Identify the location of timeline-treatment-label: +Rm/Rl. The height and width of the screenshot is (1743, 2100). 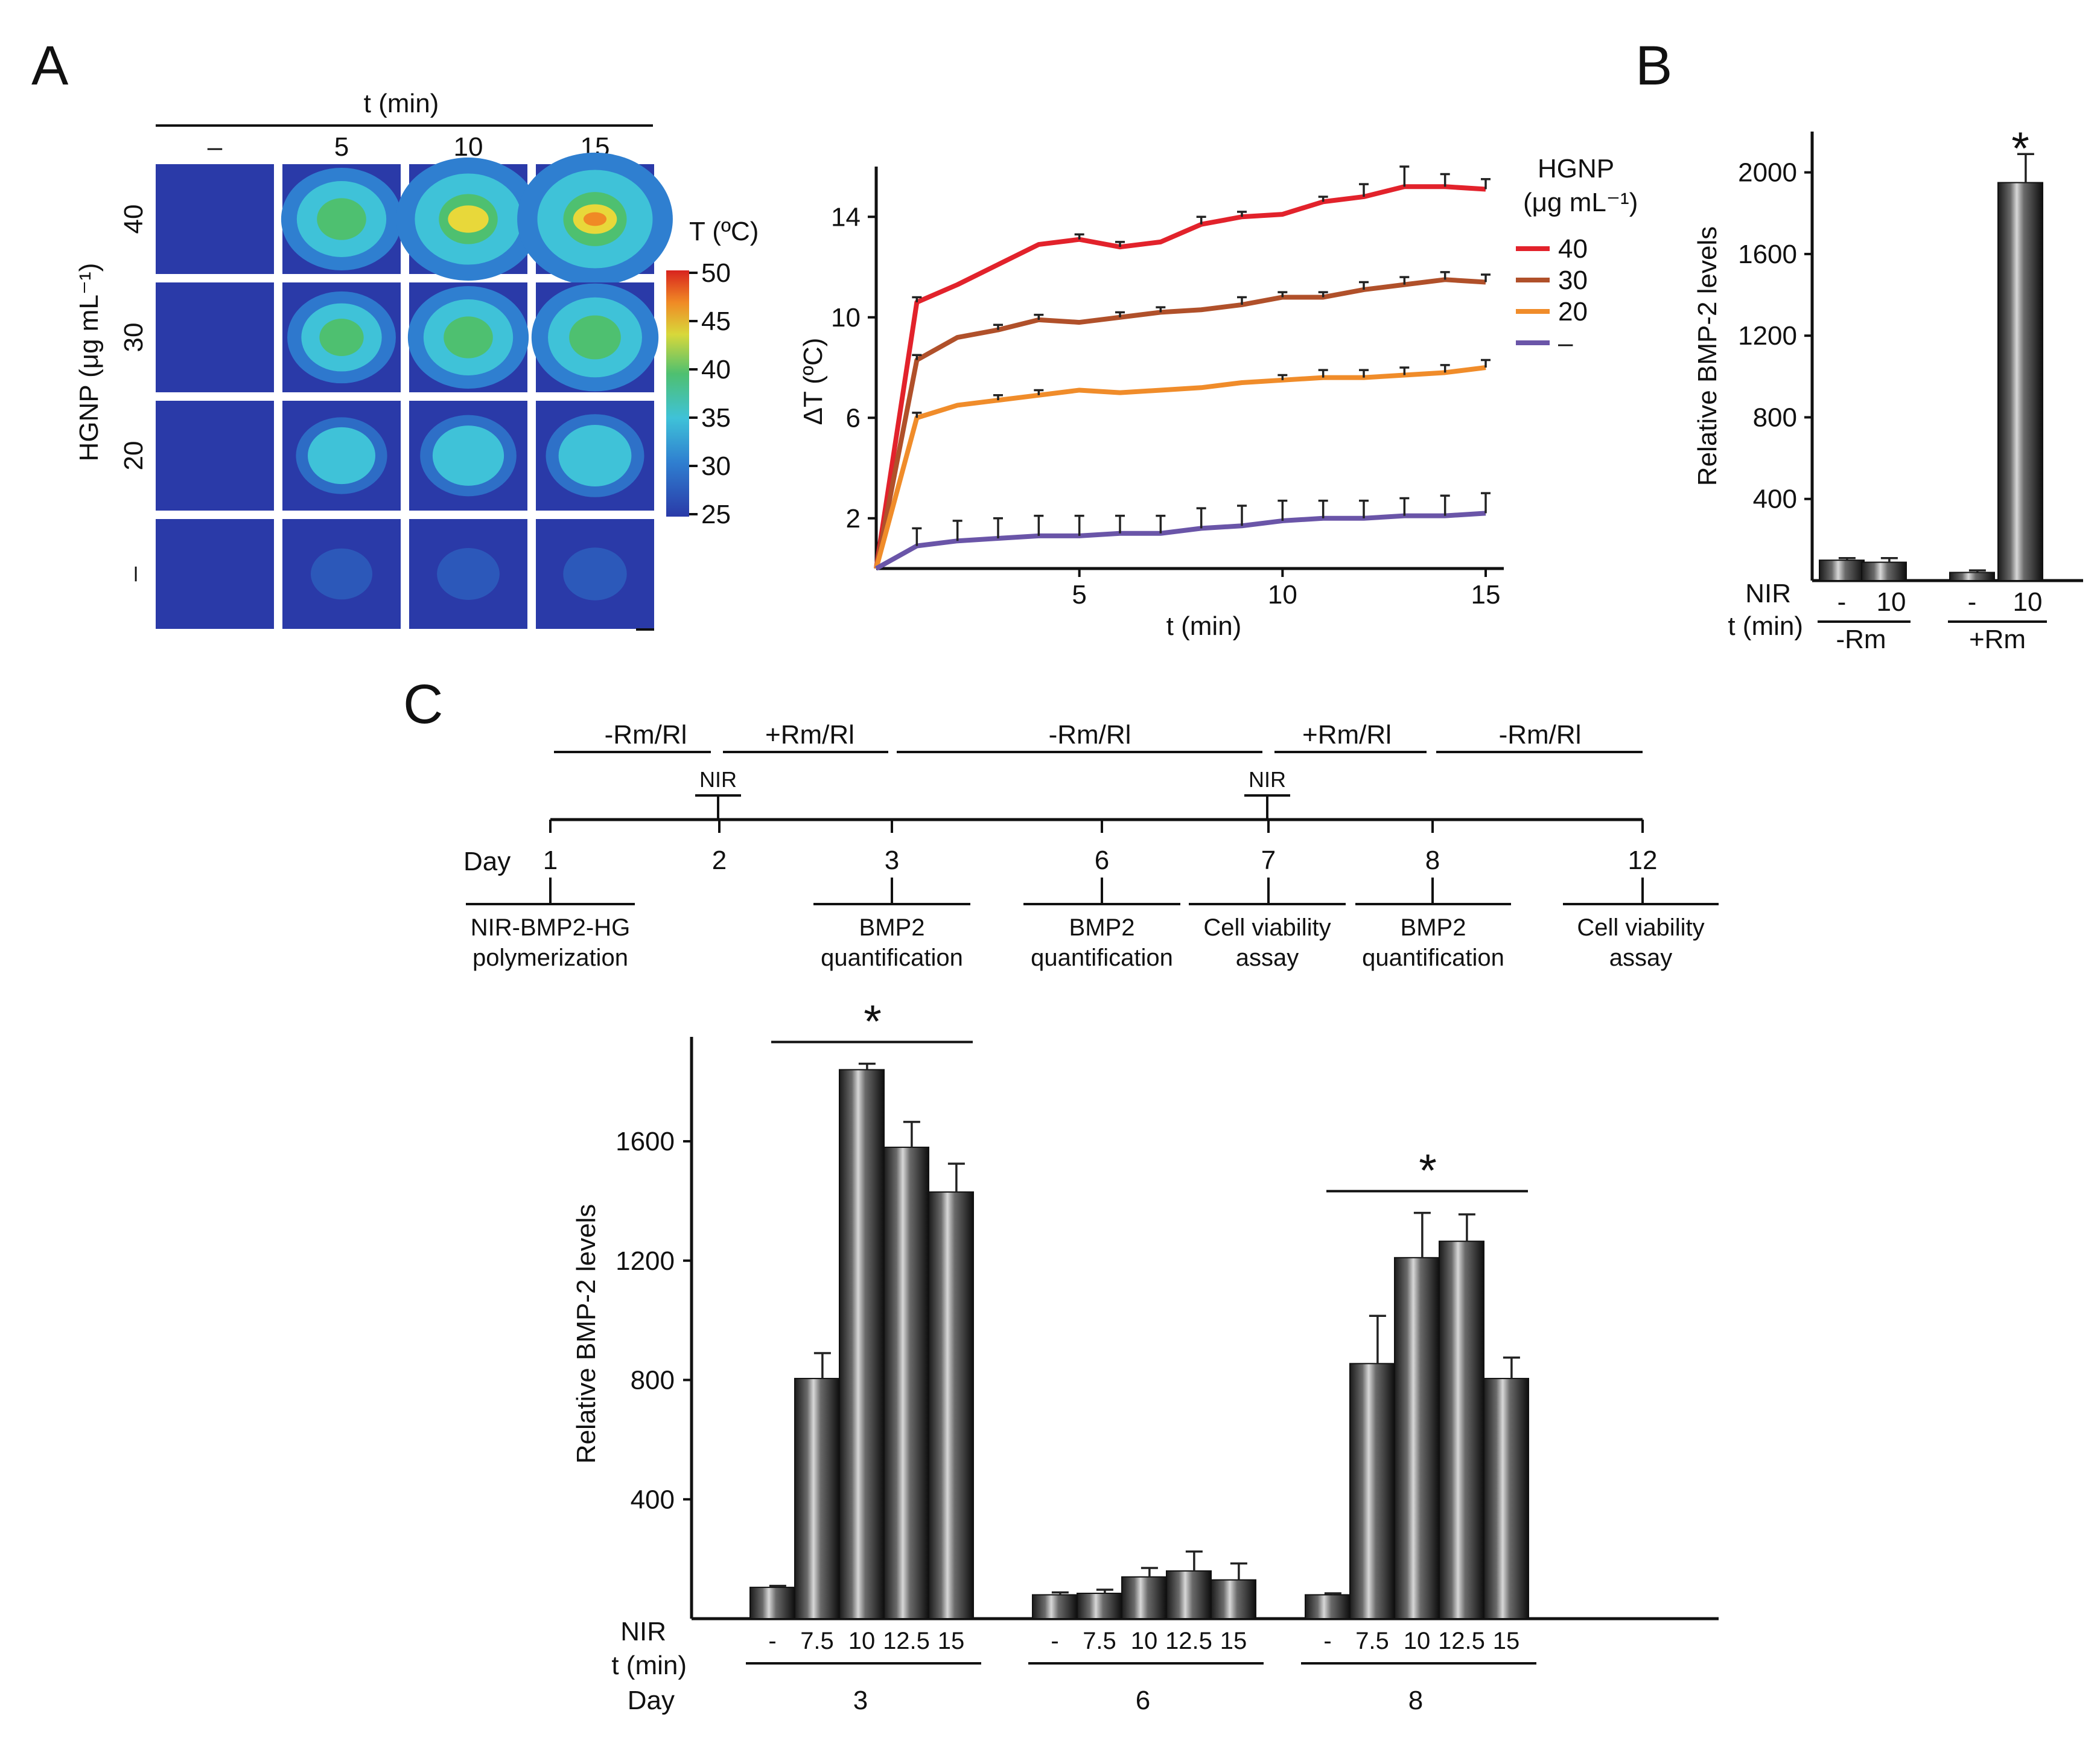
(1347, 735).